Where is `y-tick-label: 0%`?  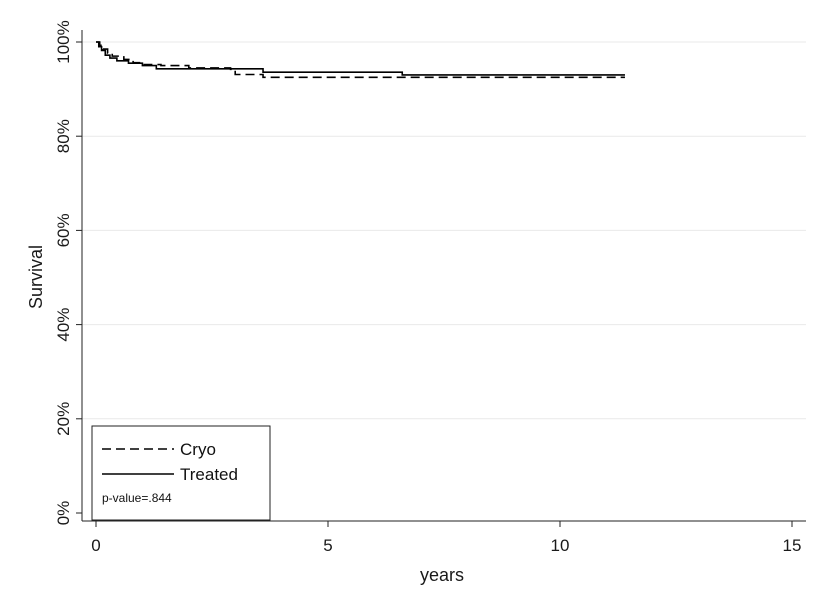
y-tick-label: 0% is located at coordinates (63, 513).